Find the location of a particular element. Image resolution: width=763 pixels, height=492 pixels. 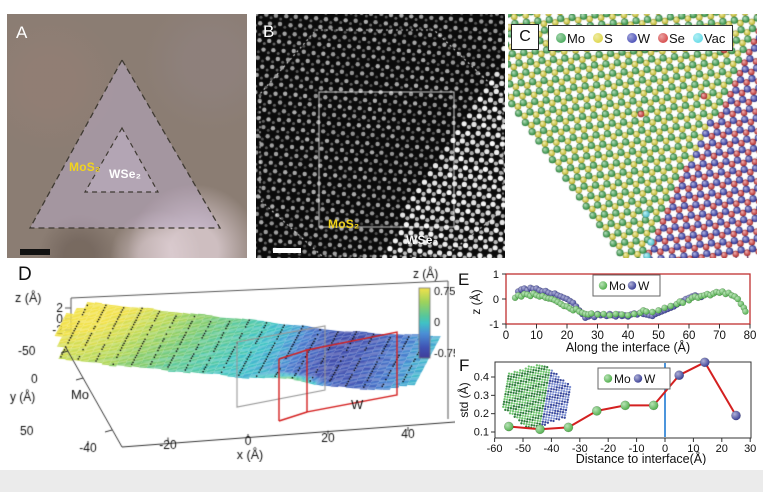

mo-atom-icon is located at coordinates (561, 38).